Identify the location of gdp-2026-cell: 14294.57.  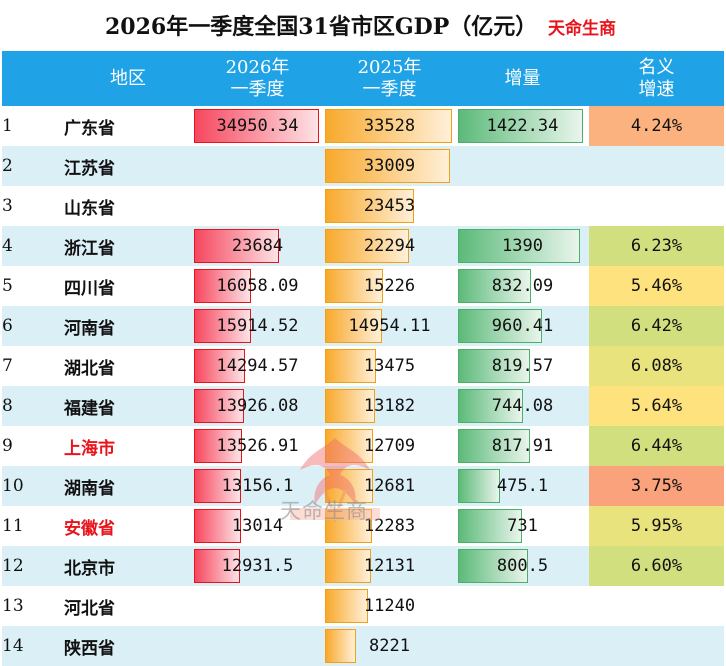
(257, 366).